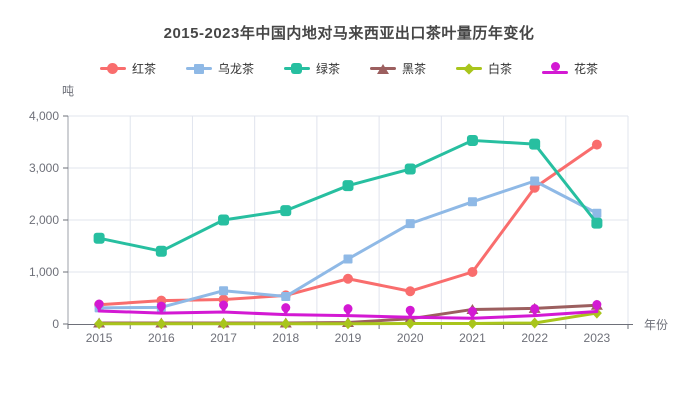 This screenshot has height=407, width=698. Describe the element at coordinates (161, 338) in the screenshot. I see `x-axis-tick-label: 2016` at that location.